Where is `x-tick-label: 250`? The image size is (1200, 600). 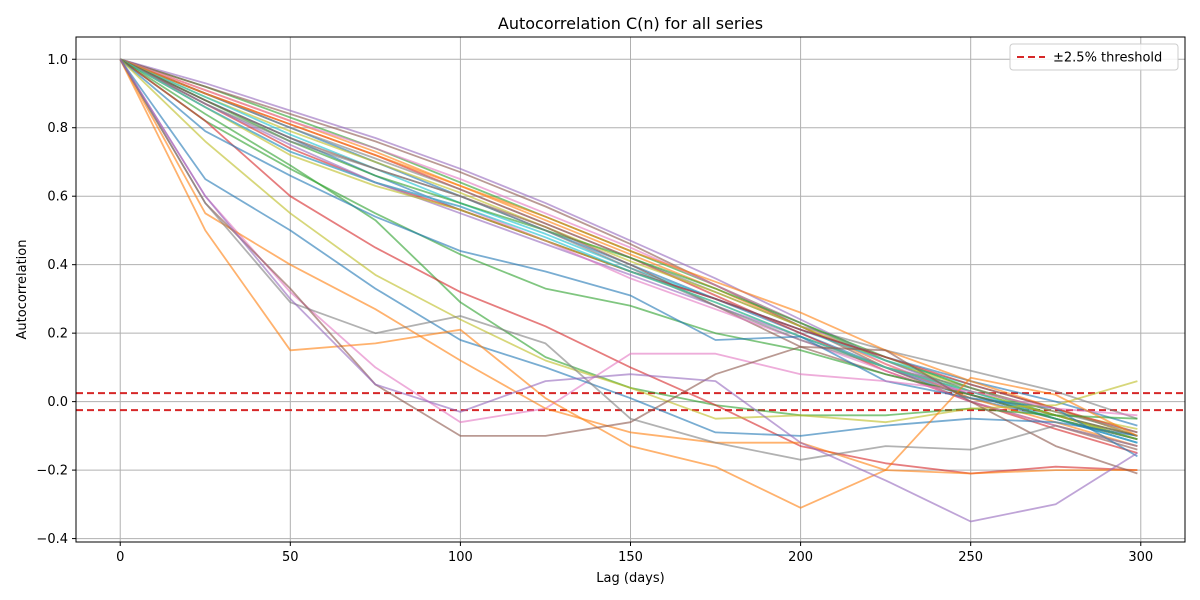
x-tick-label: 250 is located at coordinates (970, 557).